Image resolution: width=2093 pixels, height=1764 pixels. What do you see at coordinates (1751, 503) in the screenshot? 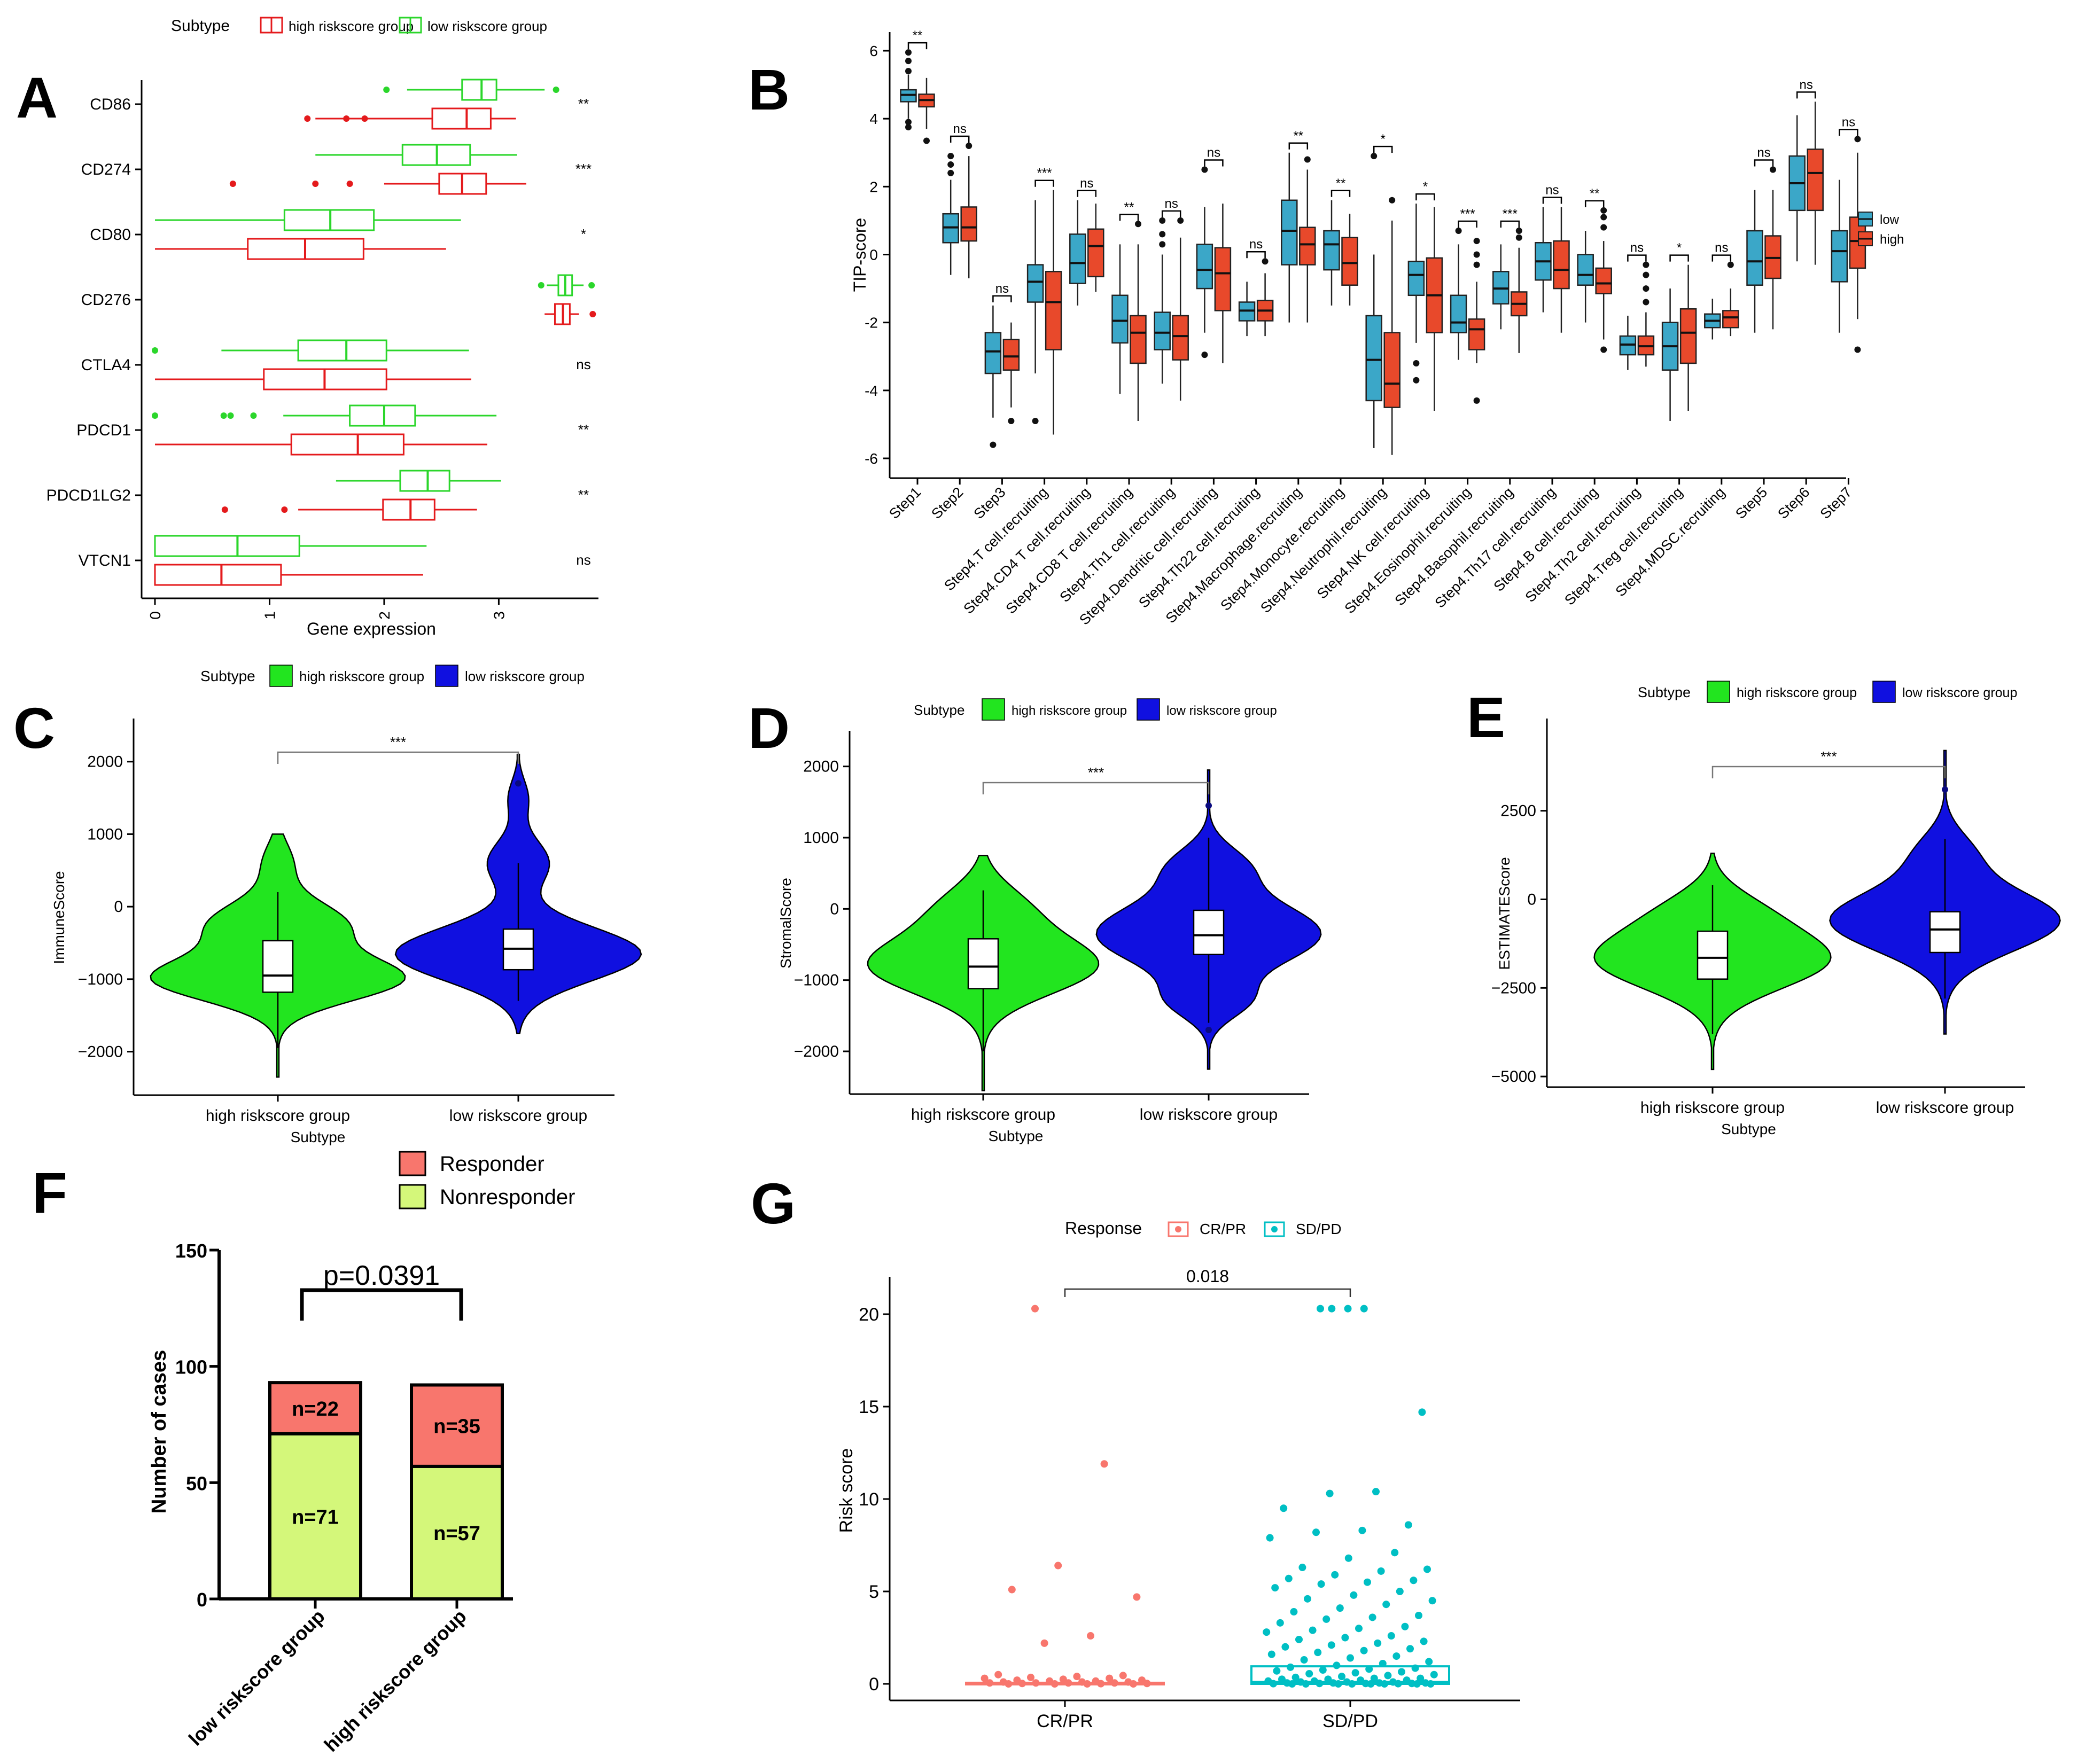
I see `step-label: Step5` at bounding box center [1751, 503].